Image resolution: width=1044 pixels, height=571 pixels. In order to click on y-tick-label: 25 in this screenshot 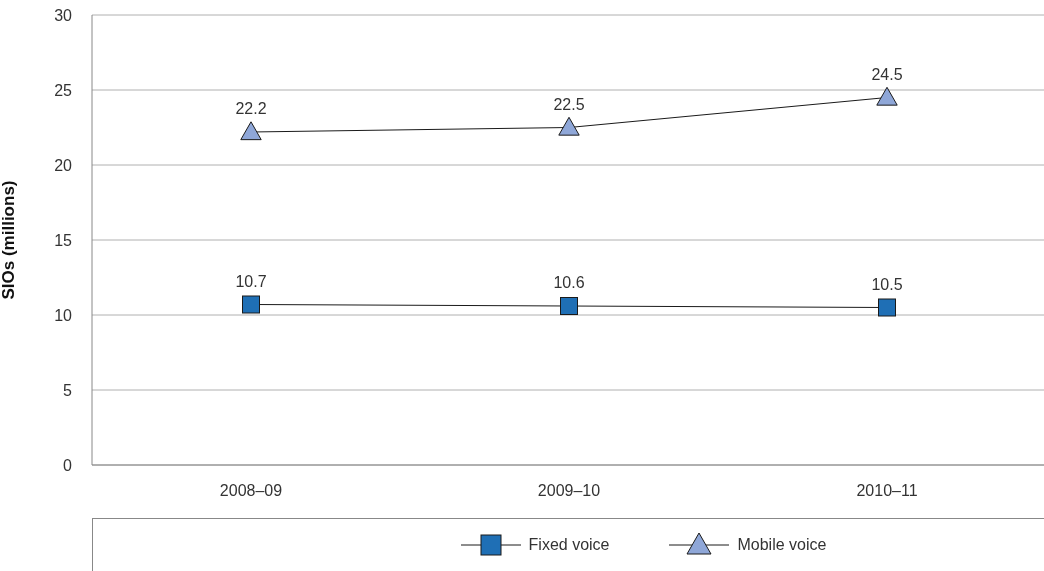, I will do `click(63, 90)`.